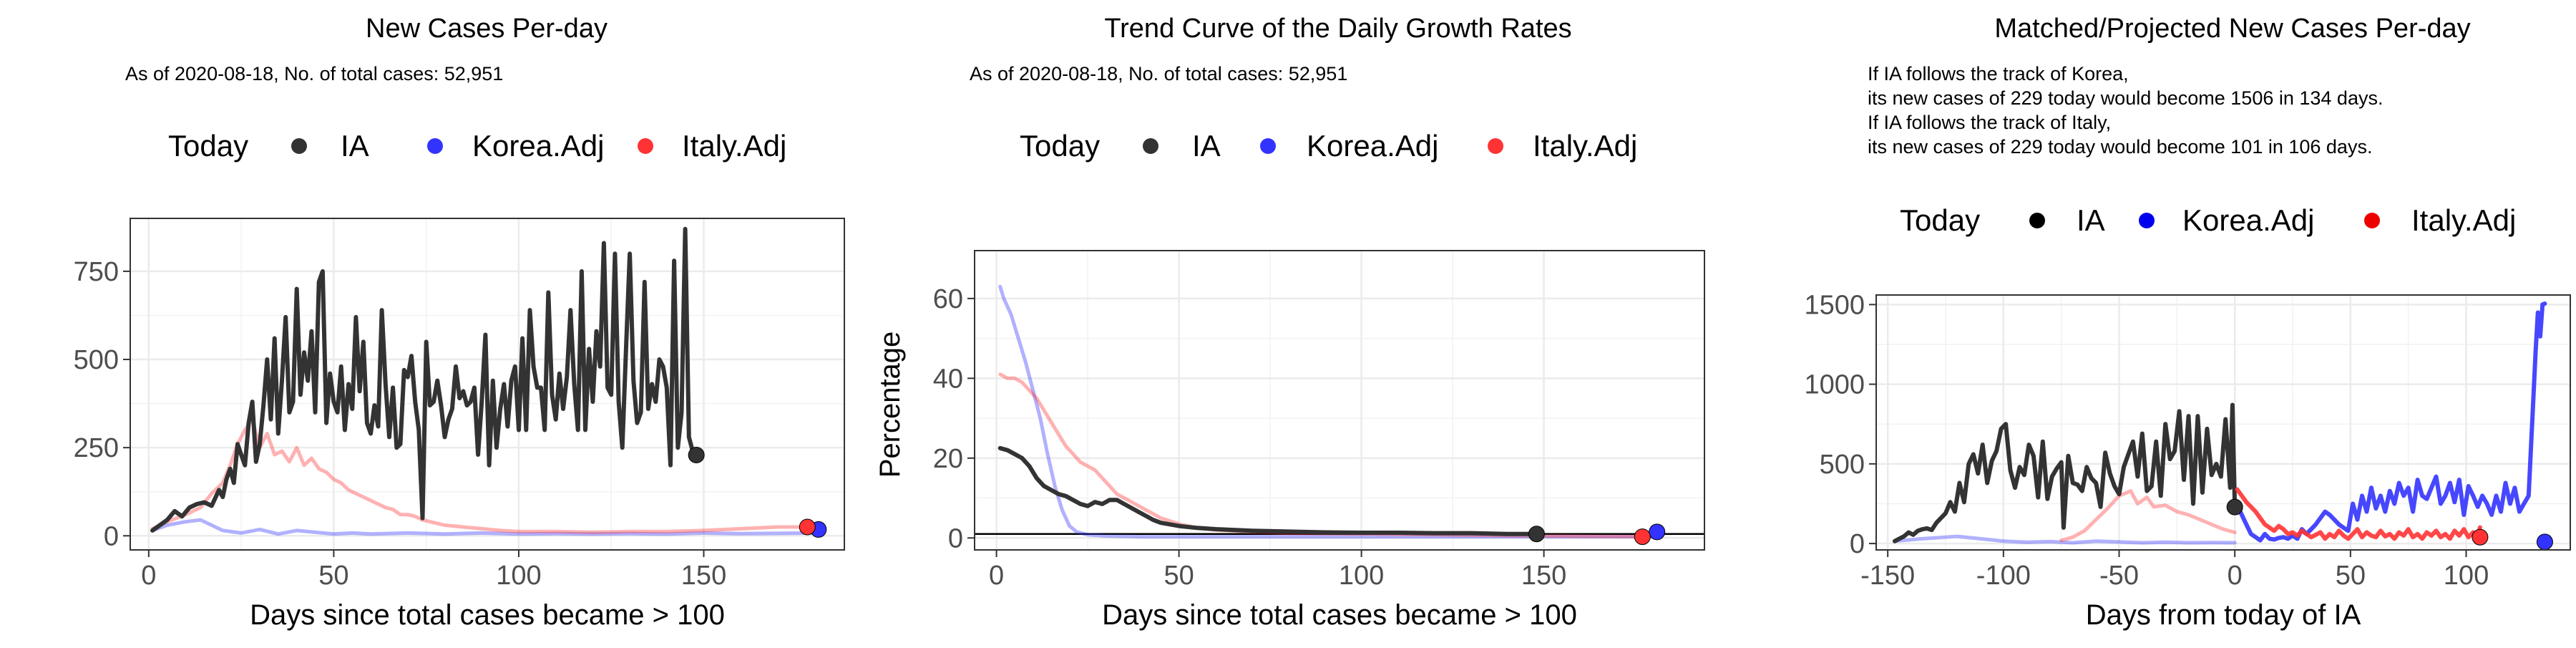 The image size is (2576, 648). Describe the element at coordinates (2003, 576) in the screenshot. I see `x-tick-label: -100` at that location.